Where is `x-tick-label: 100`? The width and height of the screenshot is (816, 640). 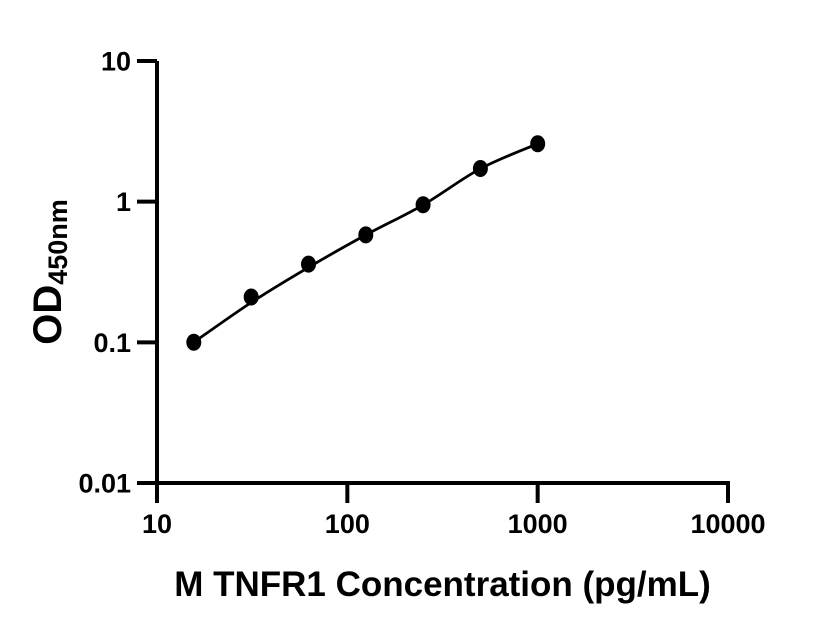
x-tick-label: 100 is located at coordinates (347, 524).